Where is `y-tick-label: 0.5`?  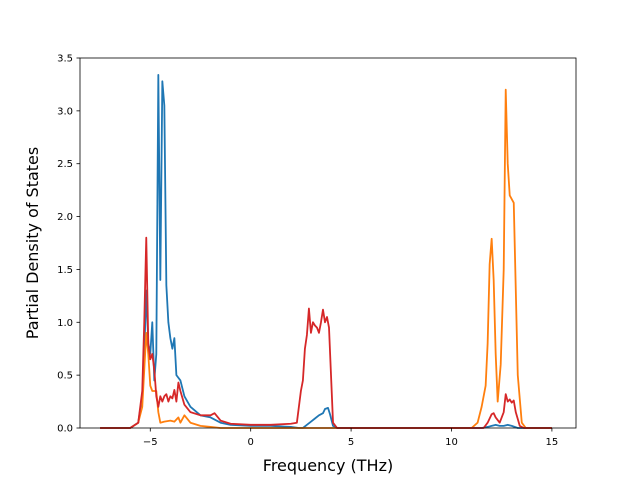 y-tick-label: 0.5 is located at coordinates (65, 376).